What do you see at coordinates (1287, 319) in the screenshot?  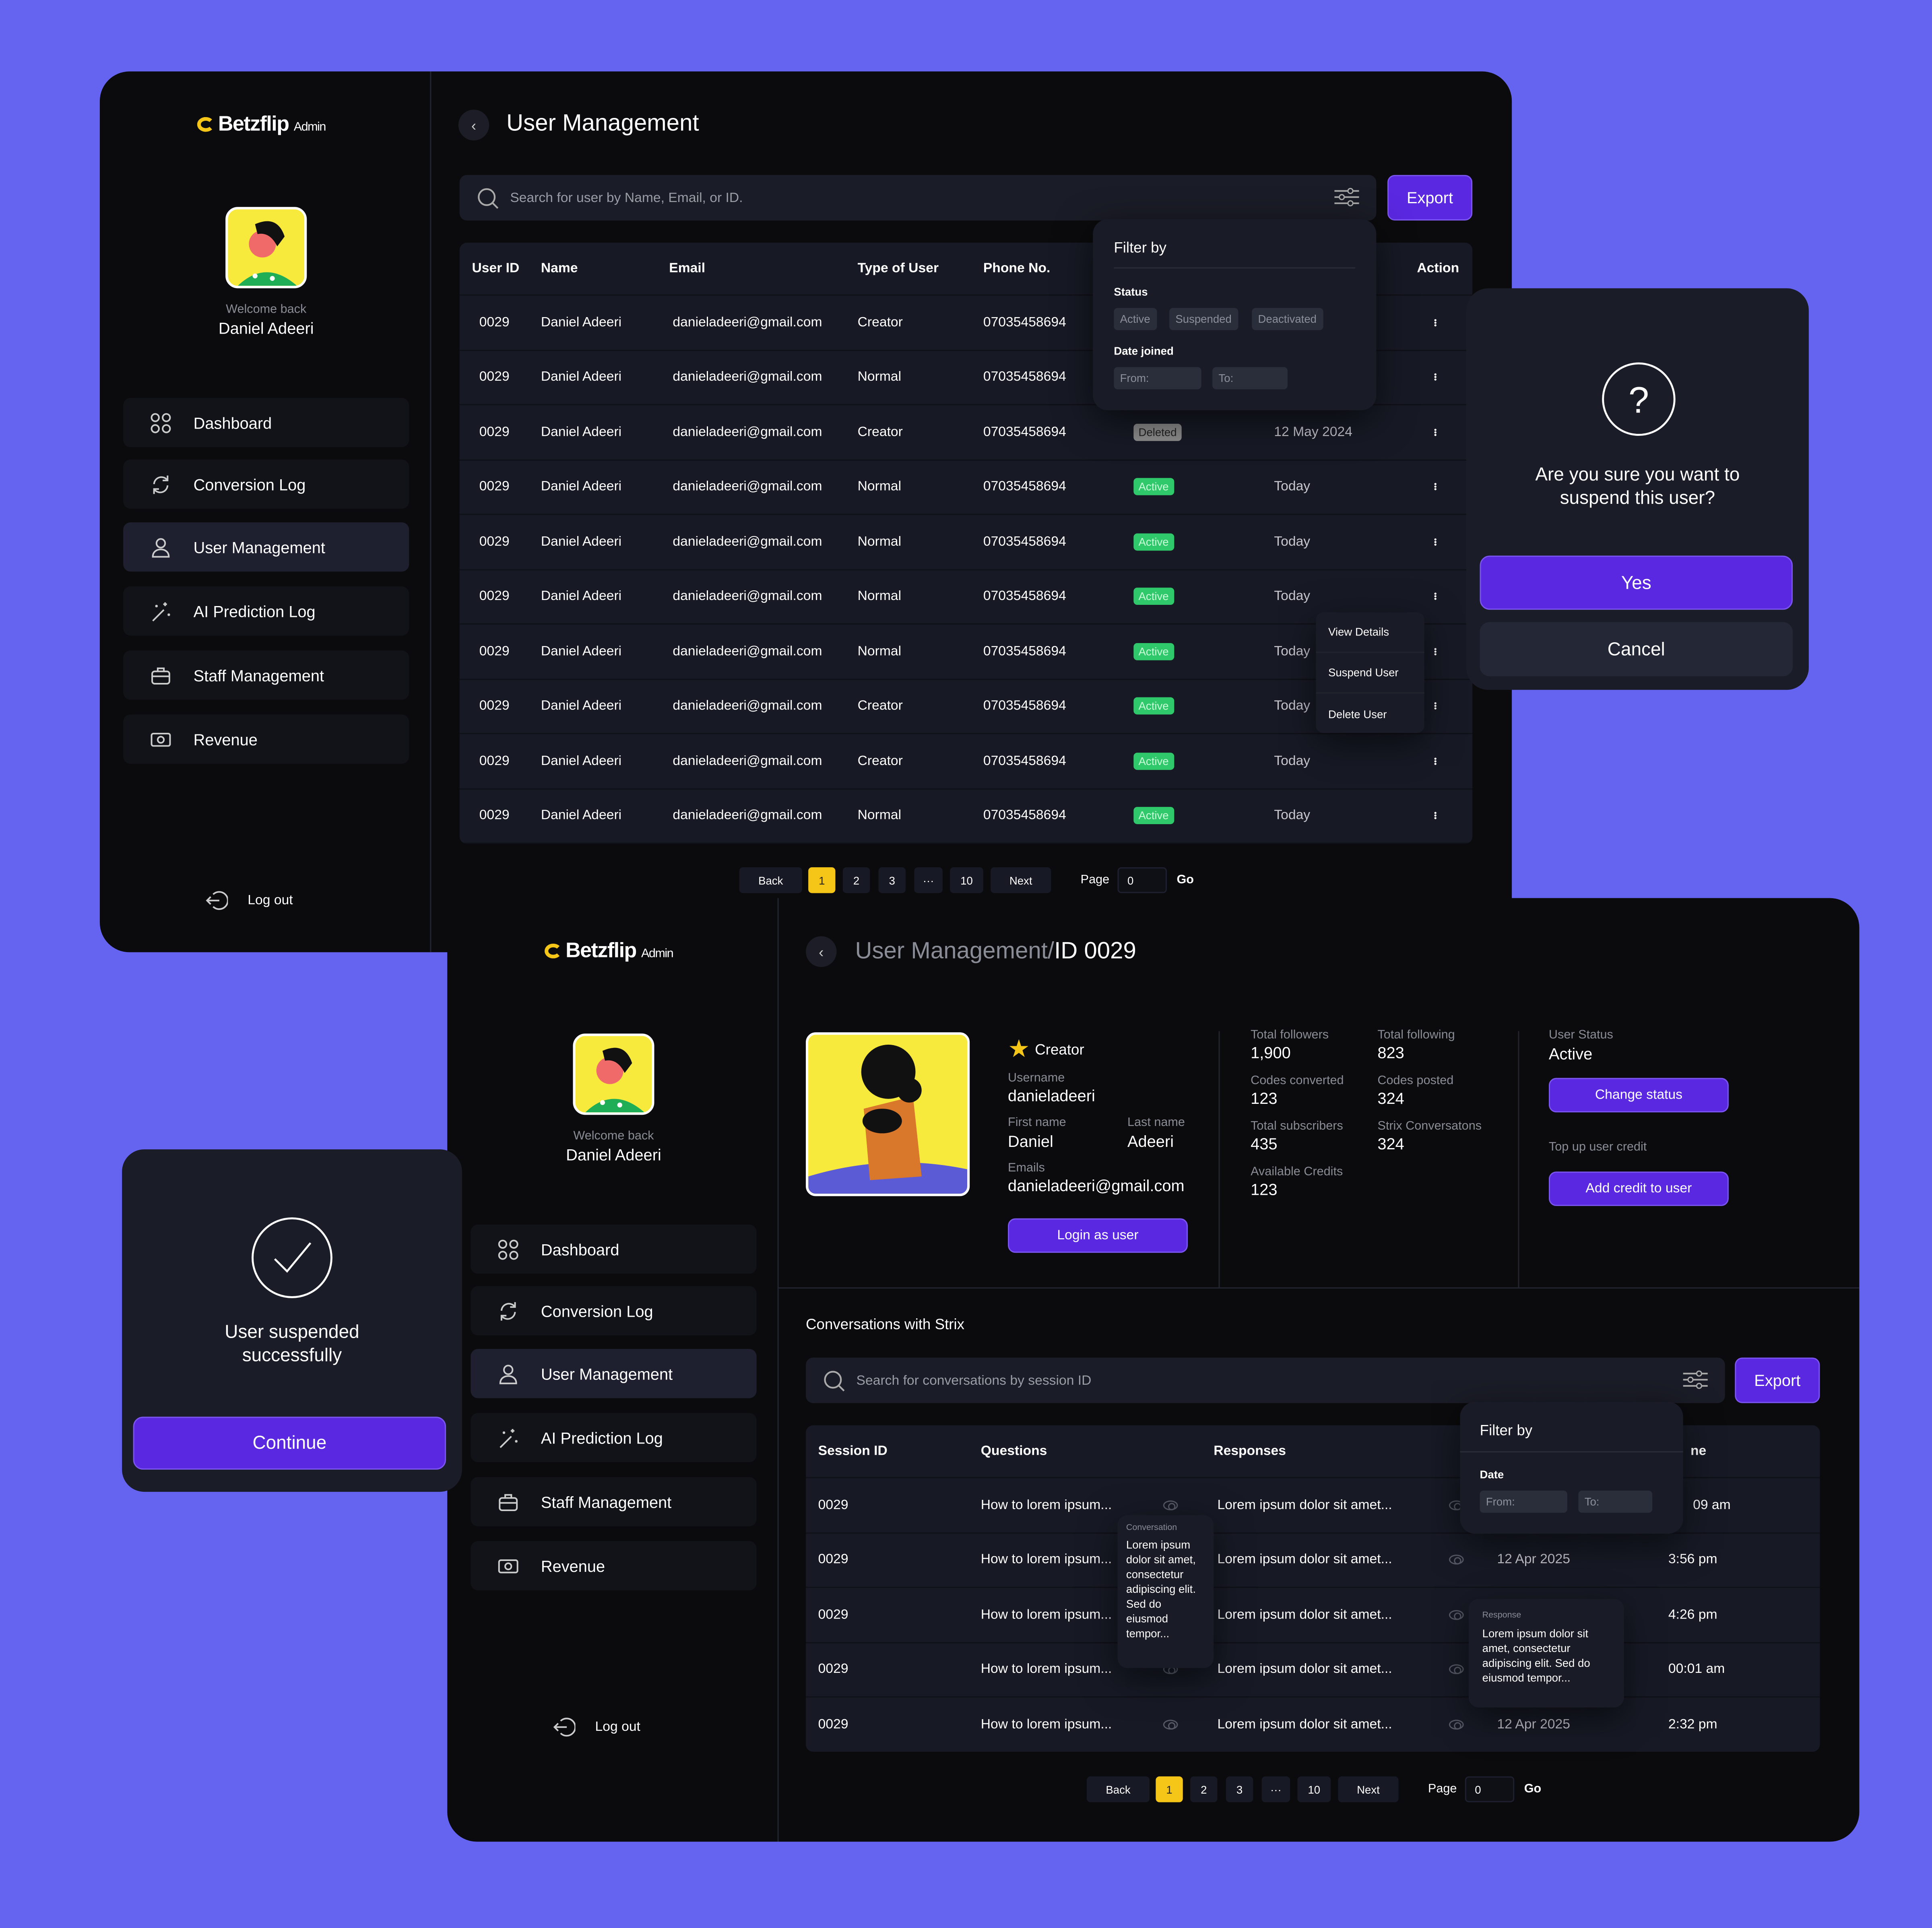 I see `filter-chip-deactivated: Deactivated` at bounding box center [1287, 319].